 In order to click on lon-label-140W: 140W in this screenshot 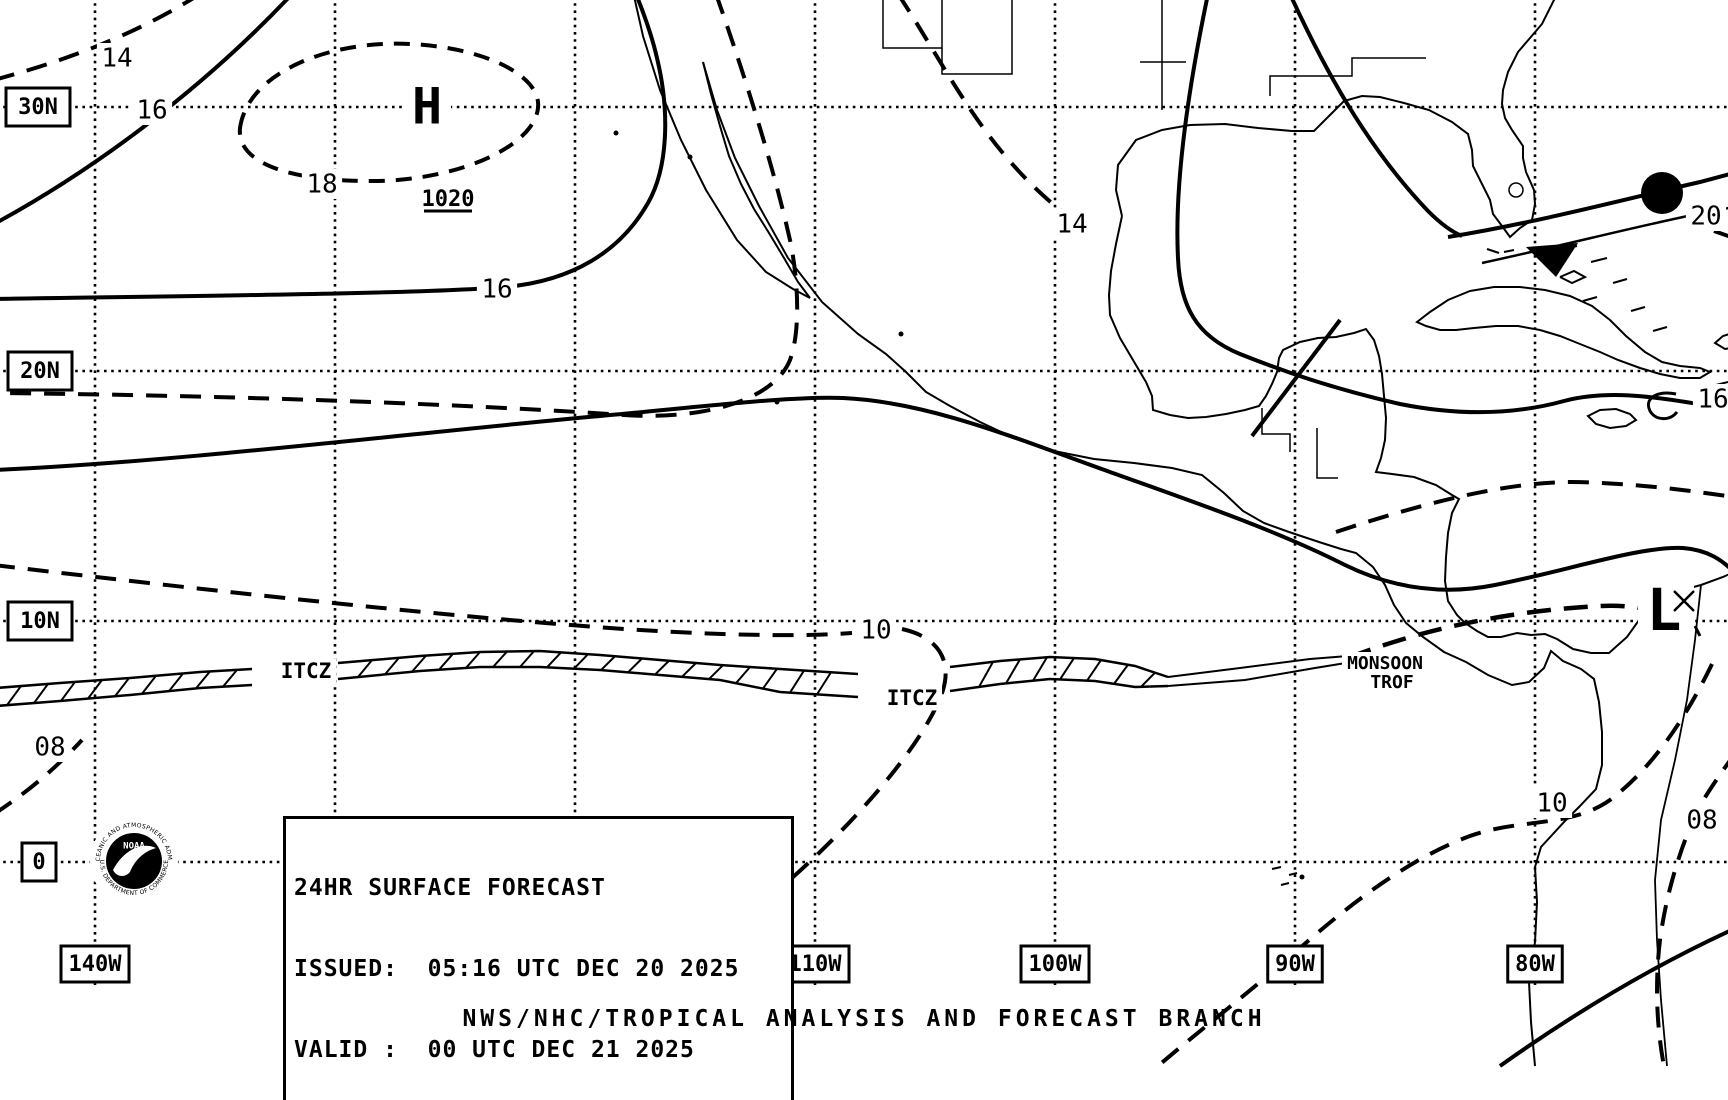, I will do `click(96, 964)`.